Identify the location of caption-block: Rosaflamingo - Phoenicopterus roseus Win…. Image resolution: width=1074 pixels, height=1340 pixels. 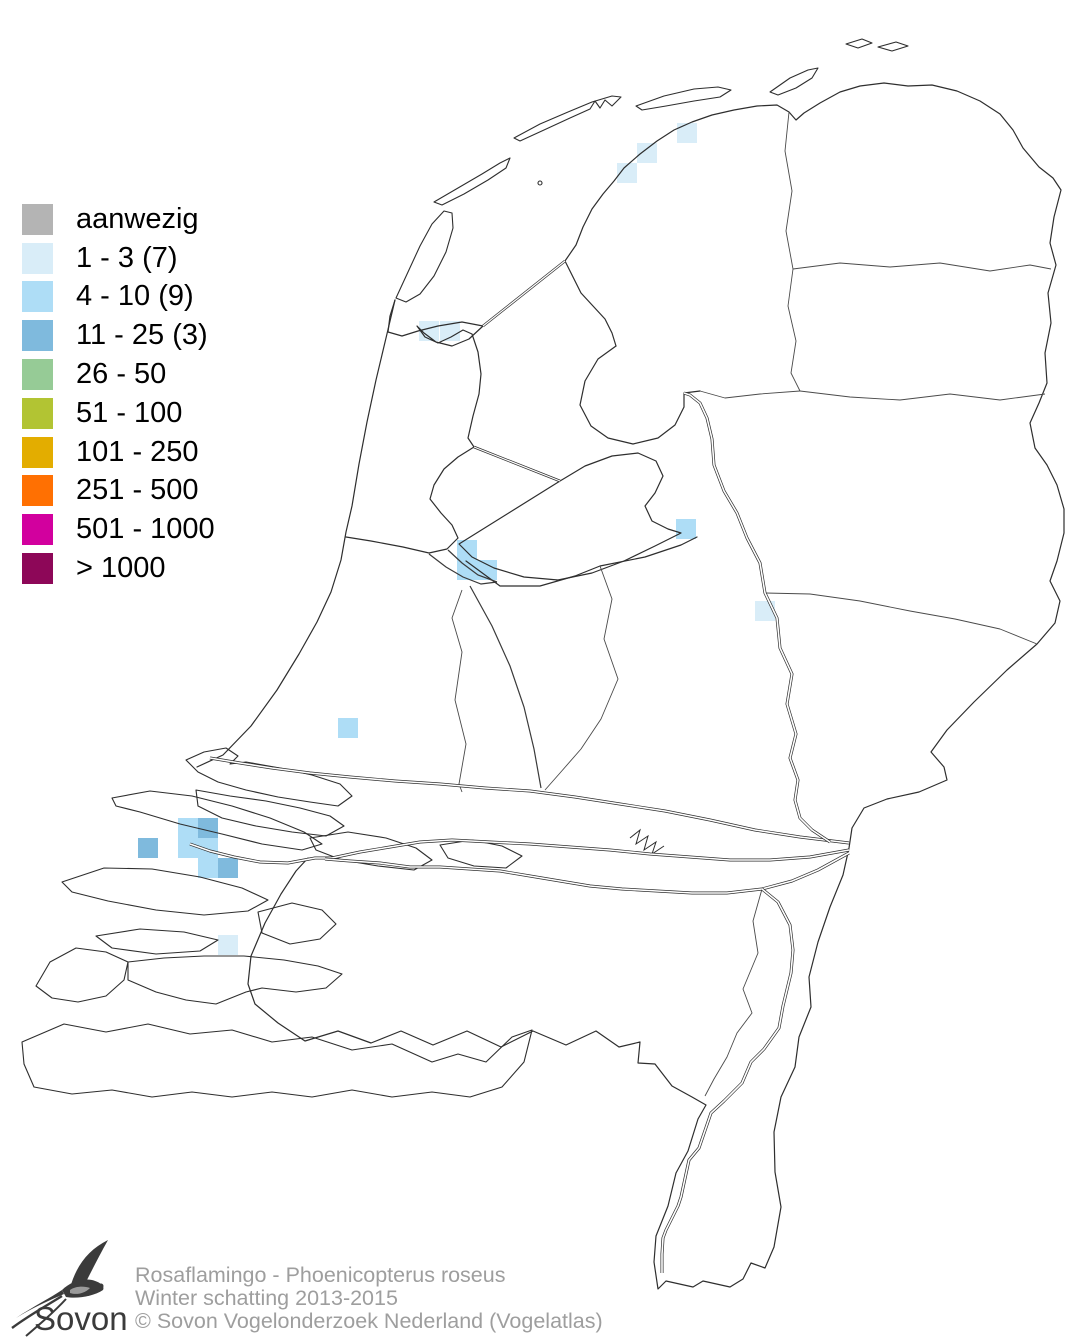
(369, 1298).